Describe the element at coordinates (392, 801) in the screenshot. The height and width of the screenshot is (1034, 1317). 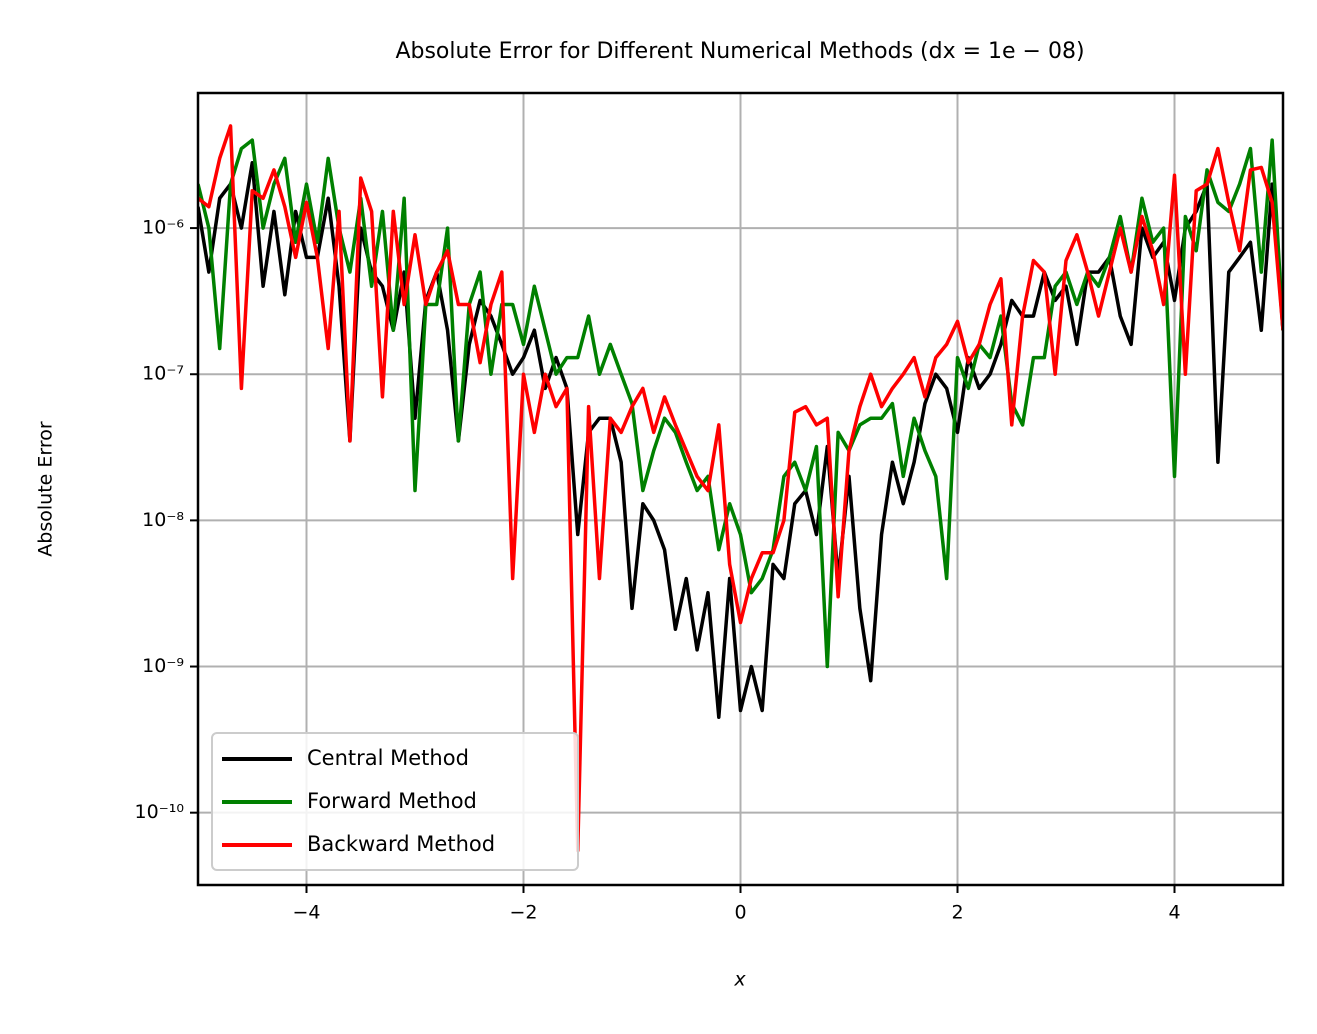
I see `legend-label: Forward Method` at that location.